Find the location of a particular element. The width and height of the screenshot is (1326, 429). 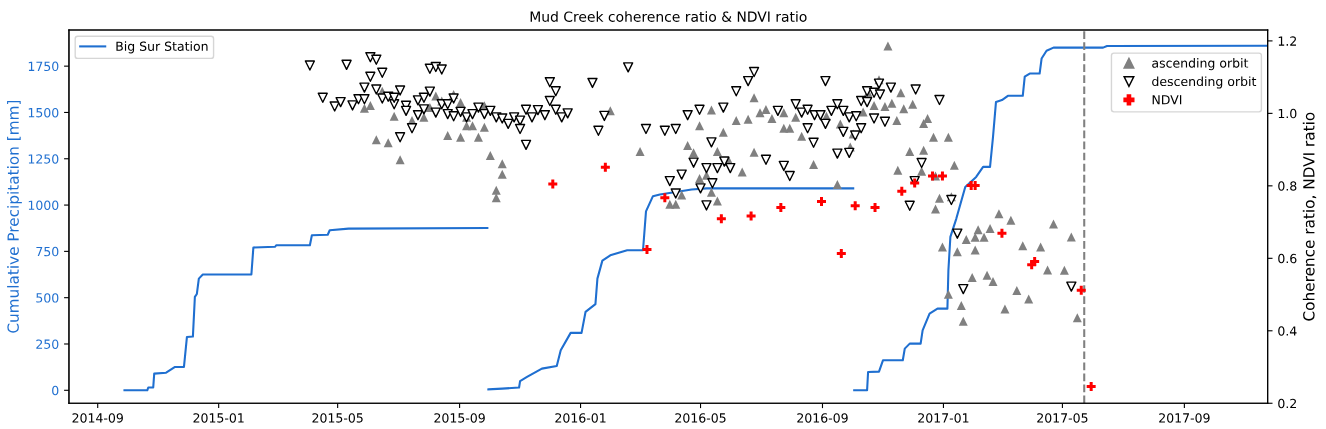

line-series is located at coordinates (306, 309).